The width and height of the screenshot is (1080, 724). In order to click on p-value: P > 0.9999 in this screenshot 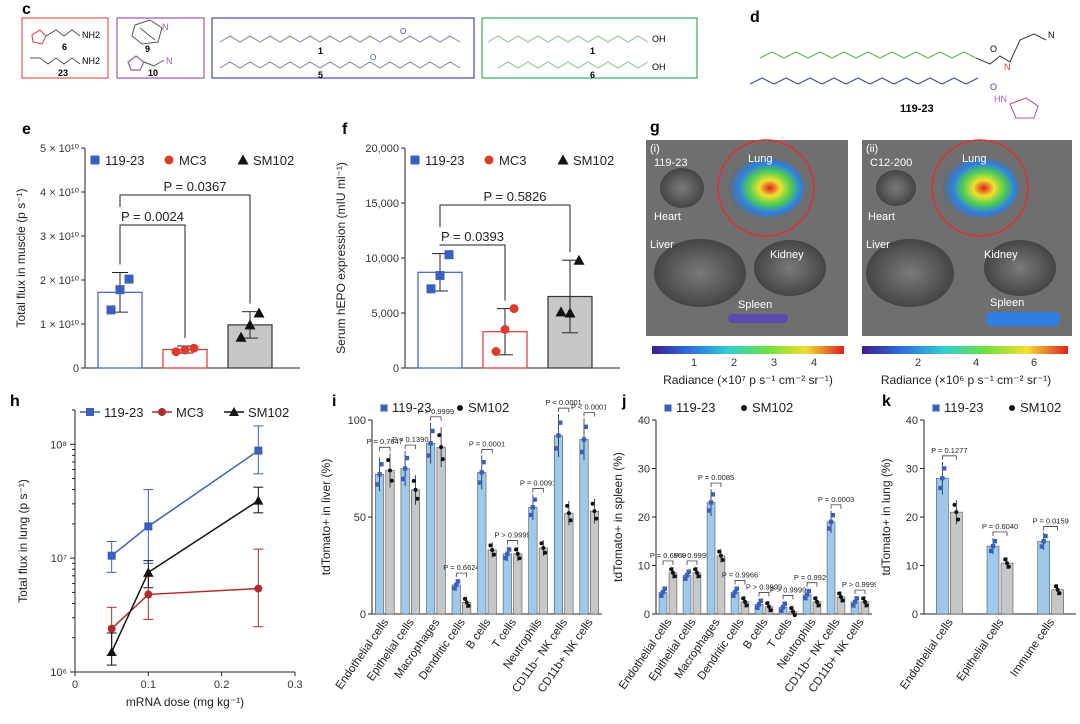, I will do `click(436, 411)`.